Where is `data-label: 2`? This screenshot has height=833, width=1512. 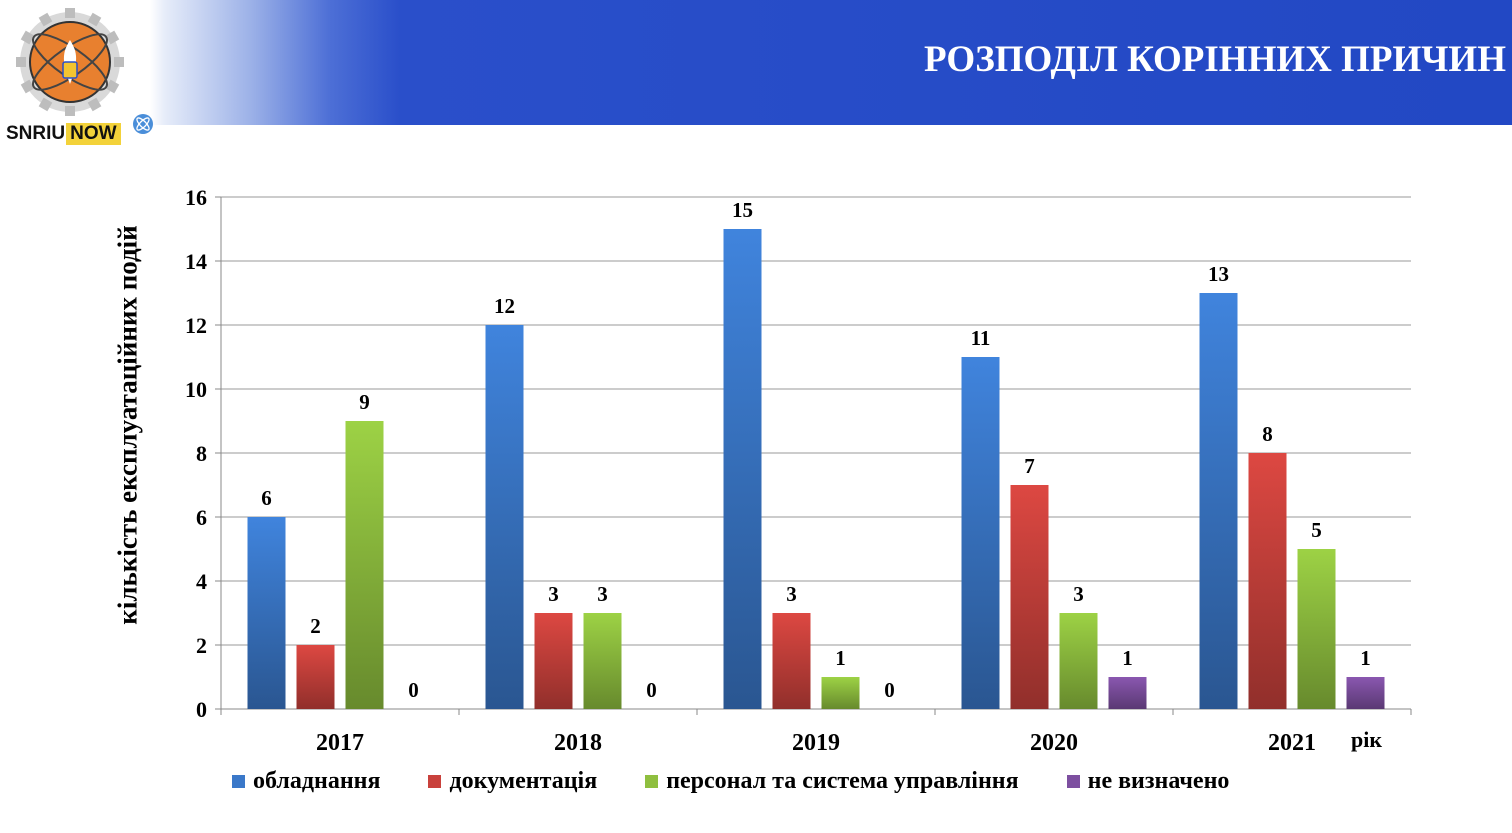
data-label: 2 is located at coordinates (315, 626).